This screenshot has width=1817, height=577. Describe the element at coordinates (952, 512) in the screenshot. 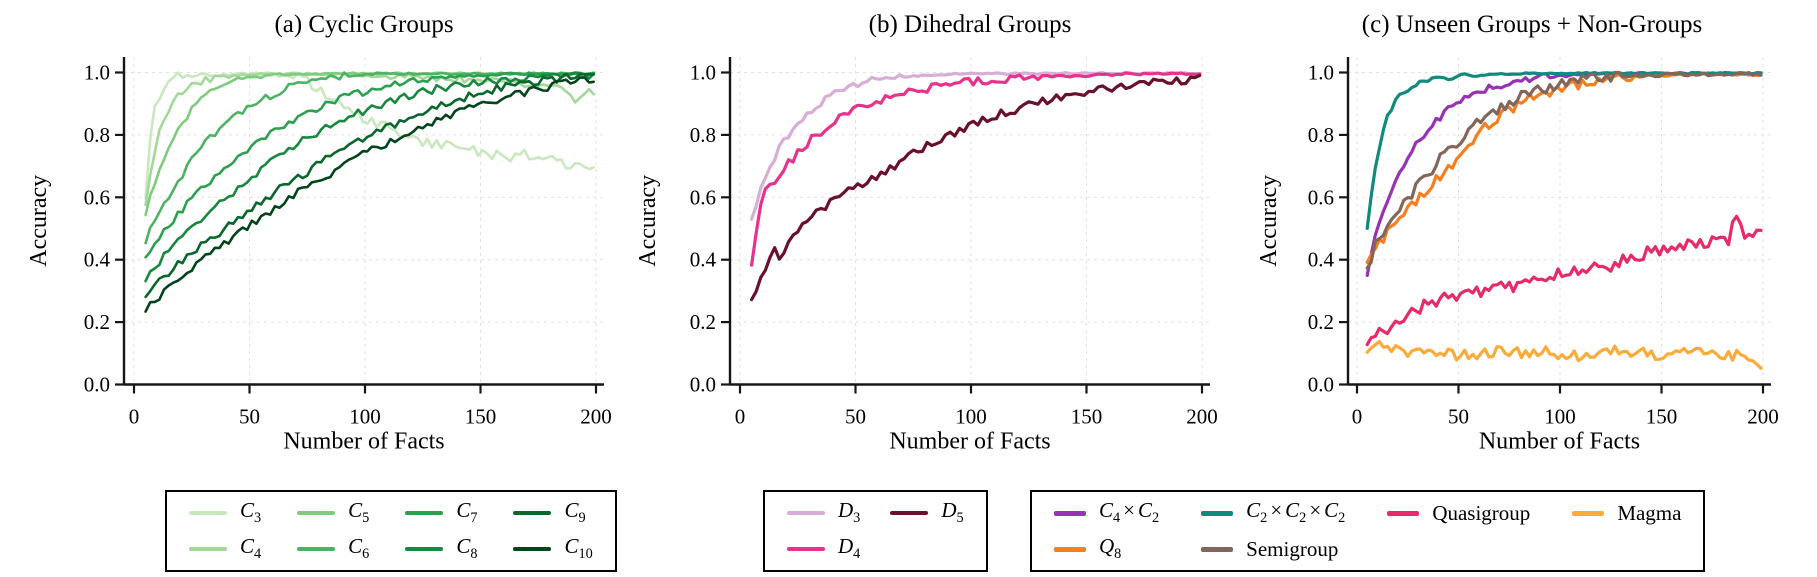

I see `legend-label-D_5: D5` at that location.